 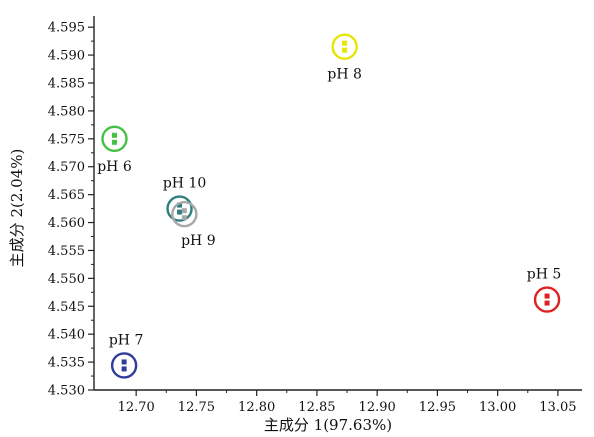 What do you see at coordinates (66, 391) in the screenshot?
I see `y-tick-label: 4.530` at bounding box center [66, 391].